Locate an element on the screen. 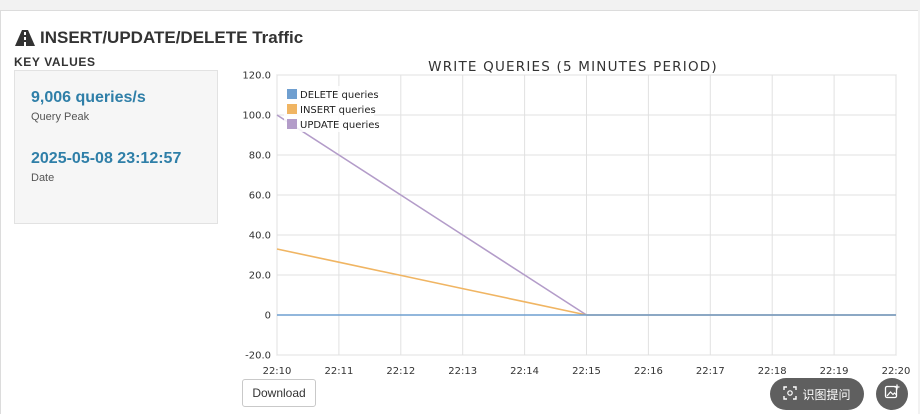 This screenshot has width=920, height=414. x-tick-label: 22:14 is located at coordinates (524, 371).